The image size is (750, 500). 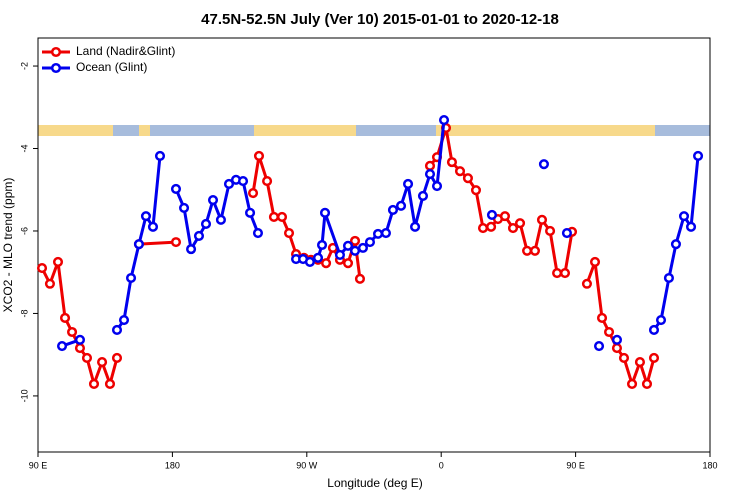 What do you see at coordinates (111, 67) in the screenshot?
I see `legend-label: Ocean (Glint)` at bounding box center [111, 67].